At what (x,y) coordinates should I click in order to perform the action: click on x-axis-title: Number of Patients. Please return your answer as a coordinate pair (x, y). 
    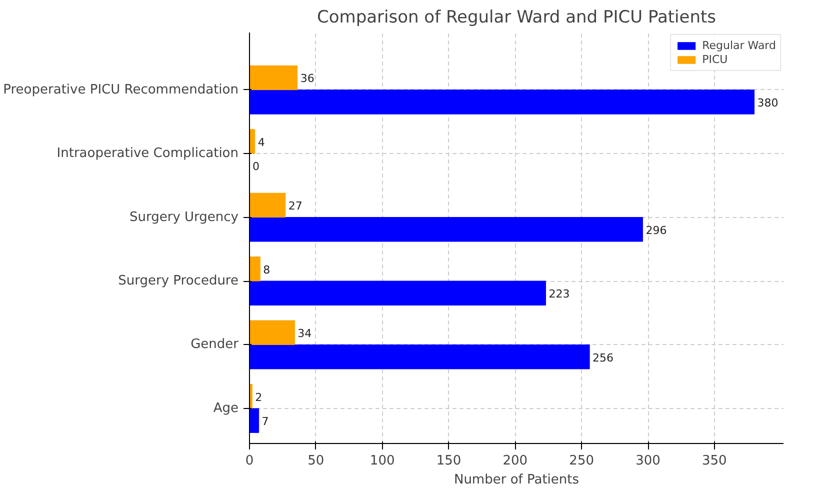
    Looking at the image, I should click on (517, 480).